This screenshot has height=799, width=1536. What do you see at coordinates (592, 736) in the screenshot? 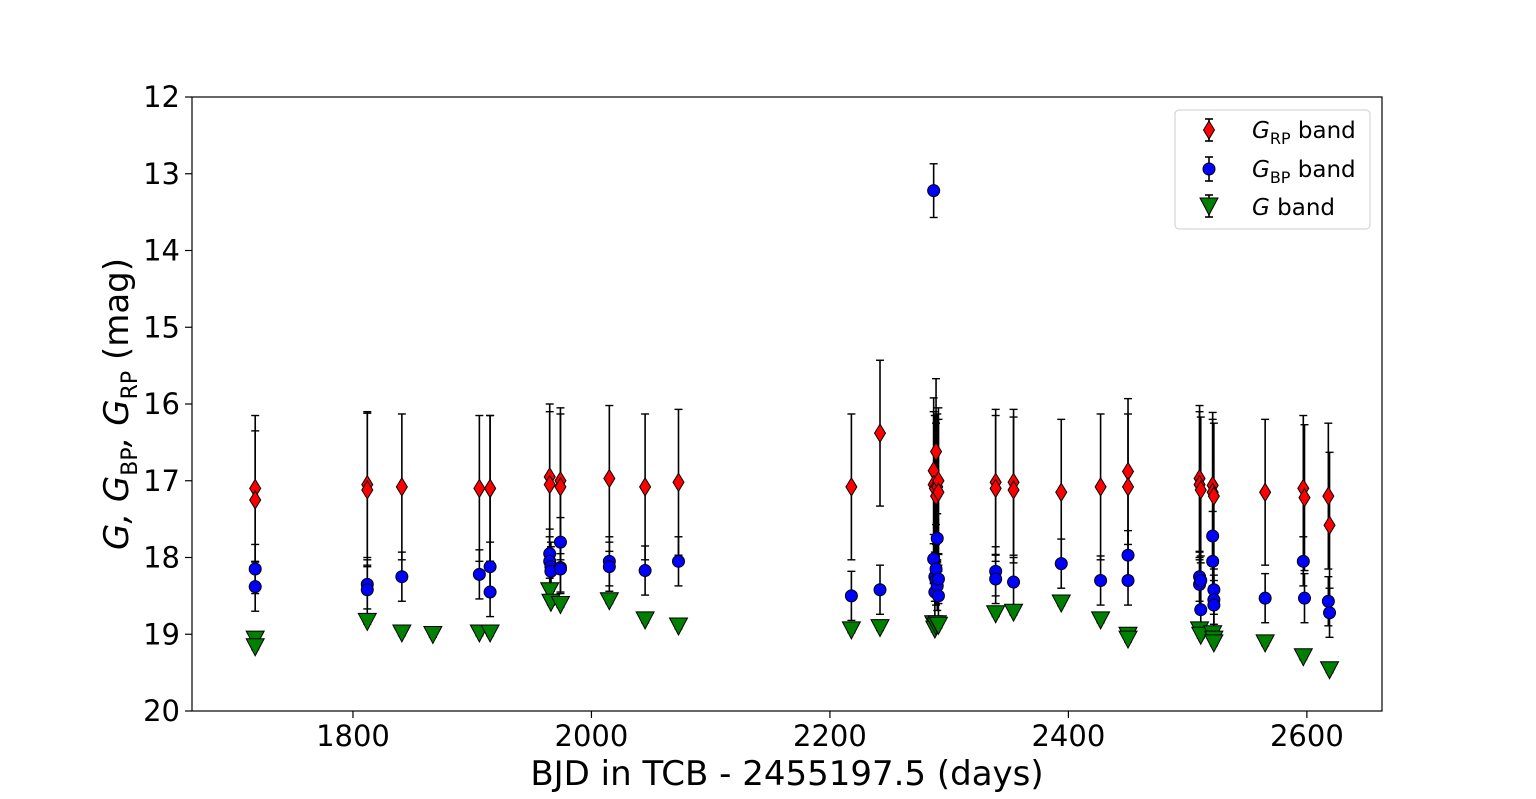
I see `x-tick-label: 2000` at bounding box center [592, 736].